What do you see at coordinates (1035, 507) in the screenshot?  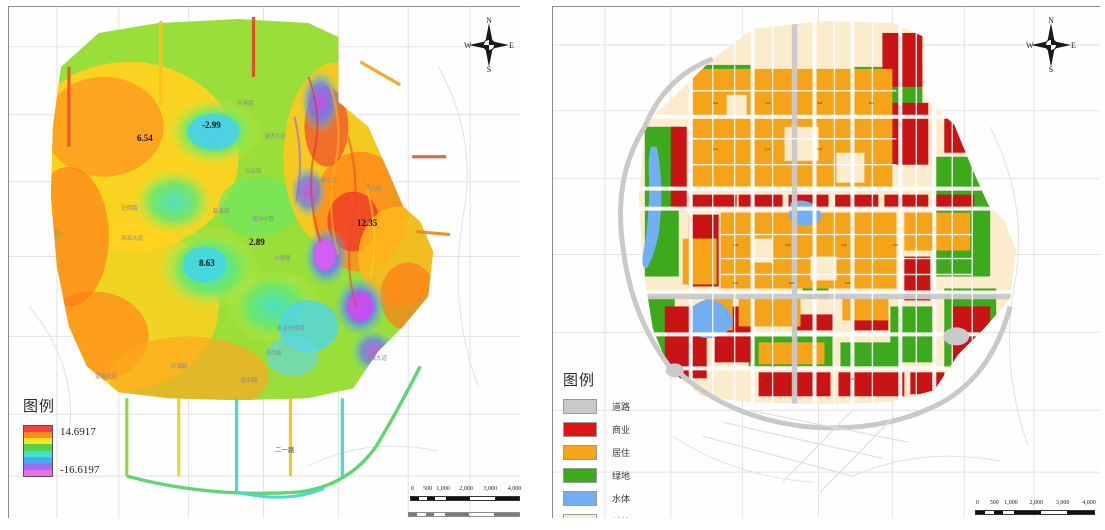 I see `scalebar-right: 0 500 1,000 2,000 3,000 4,000` at bounding box center [1035, 507].